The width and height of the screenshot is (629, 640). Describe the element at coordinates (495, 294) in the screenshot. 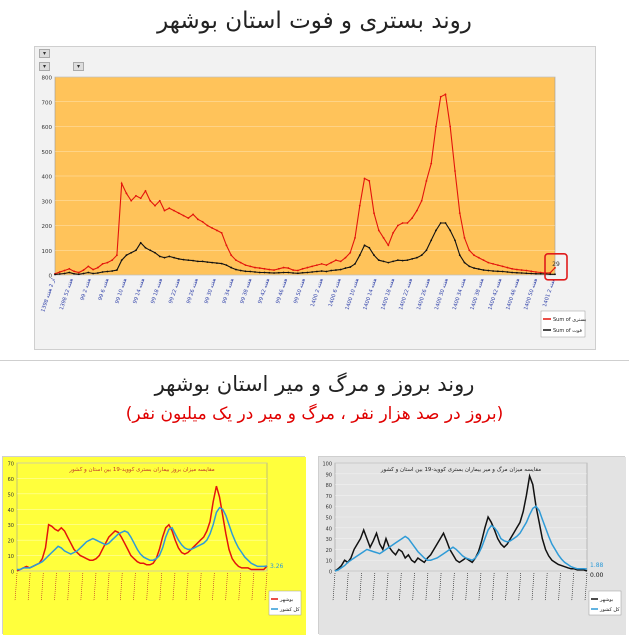

I see `x-tick-label: 1400 هفته 42` at that location.